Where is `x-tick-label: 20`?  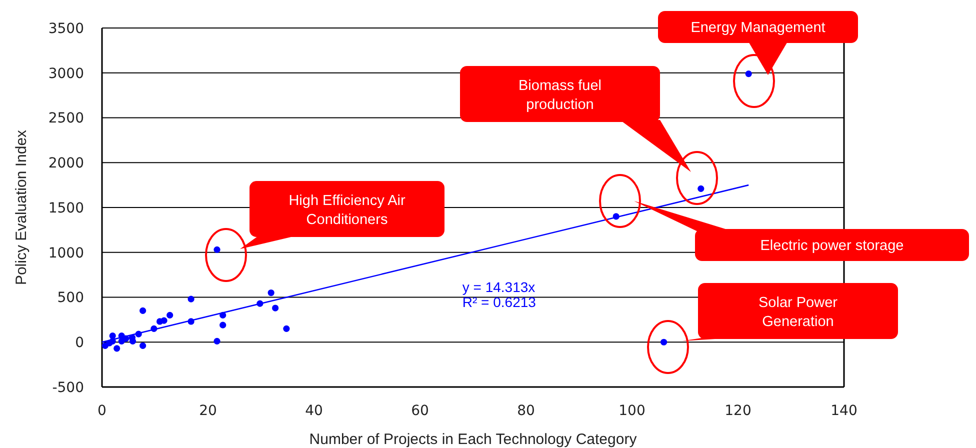 x-tick-label: 20 is located at coordinates (208, 411).